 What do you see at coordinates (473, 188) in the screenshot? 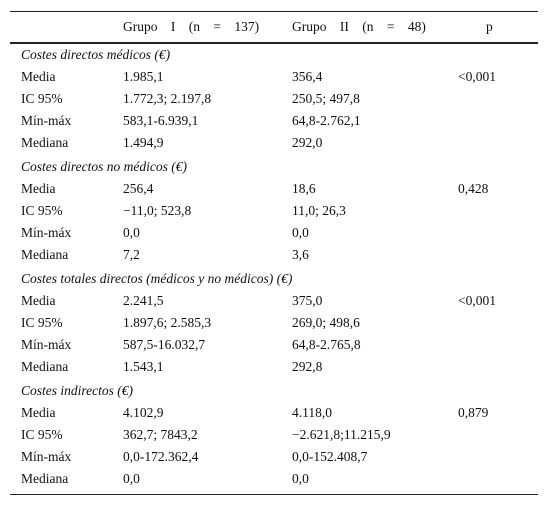
I see `cell: 0,428` at bounding box center [473, 188].